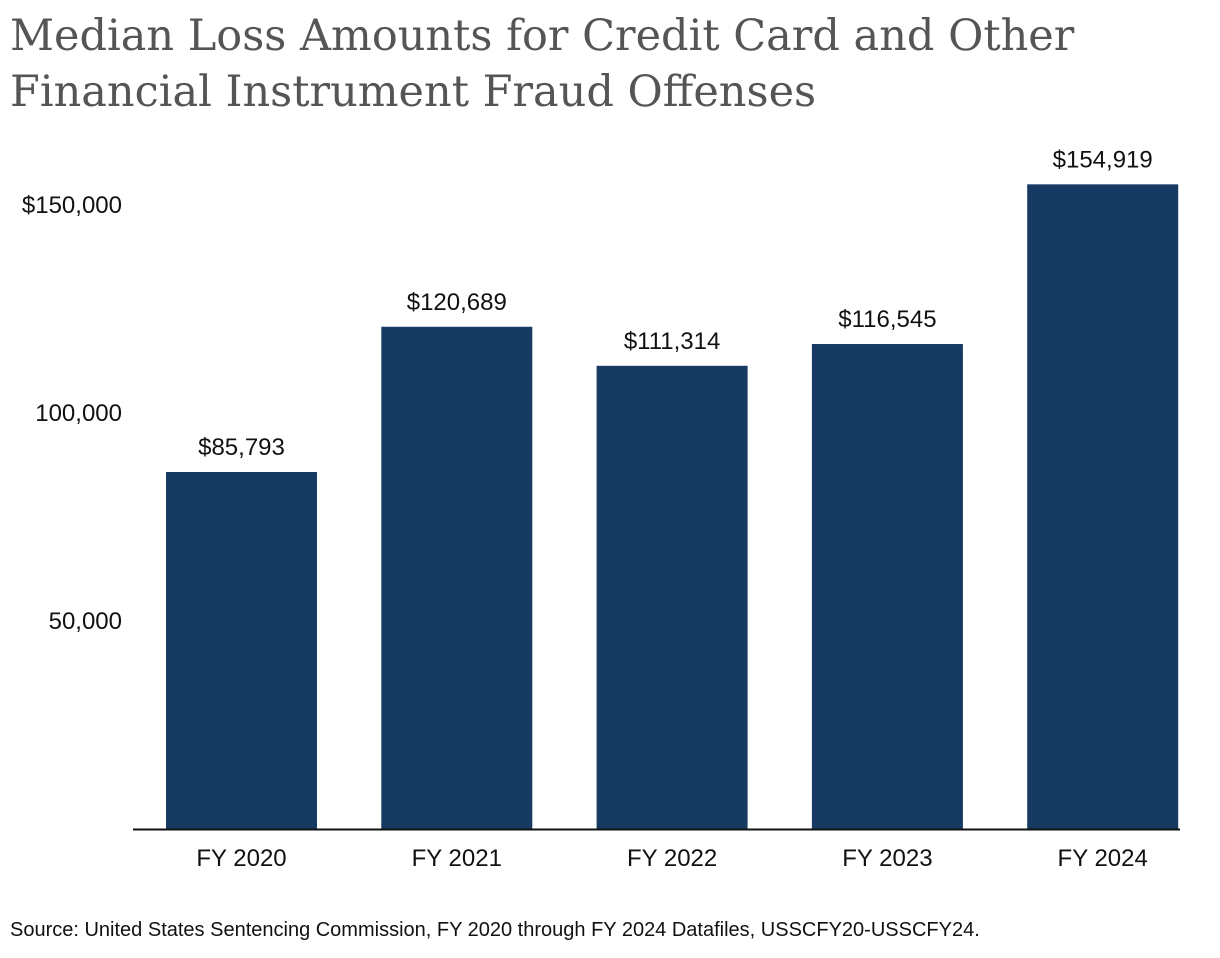  Describe the element at coordinates (672, 858) in the screenshot. I see `x-tick-label: FY 2022` at that location.